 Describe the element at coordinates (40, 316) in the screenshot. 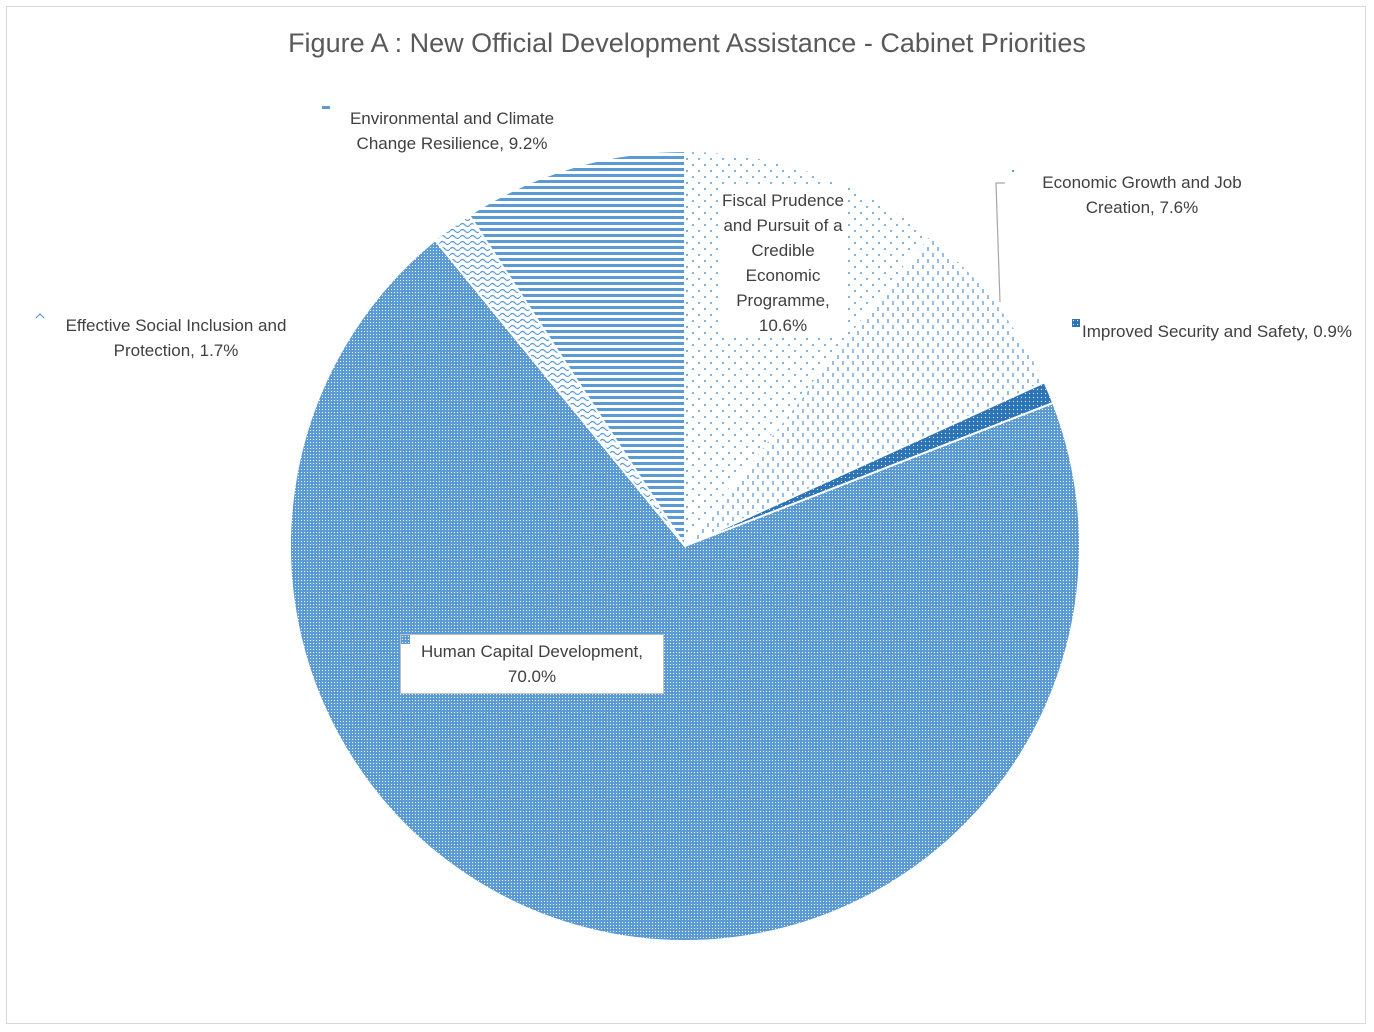

I see `social-inclusion-legend-key-icon` at that location.